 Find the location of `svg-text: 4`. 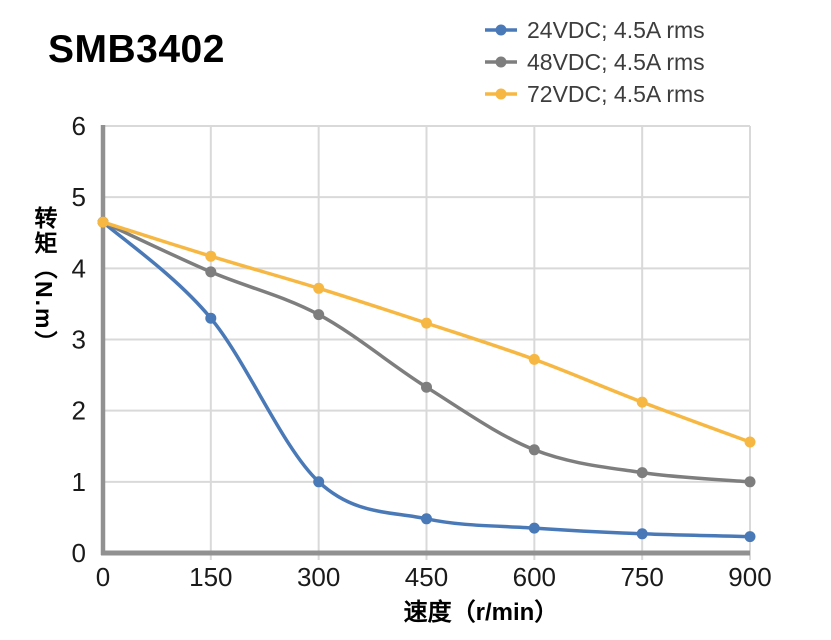

svg-text: 4 is located at coordinates (79, 268).